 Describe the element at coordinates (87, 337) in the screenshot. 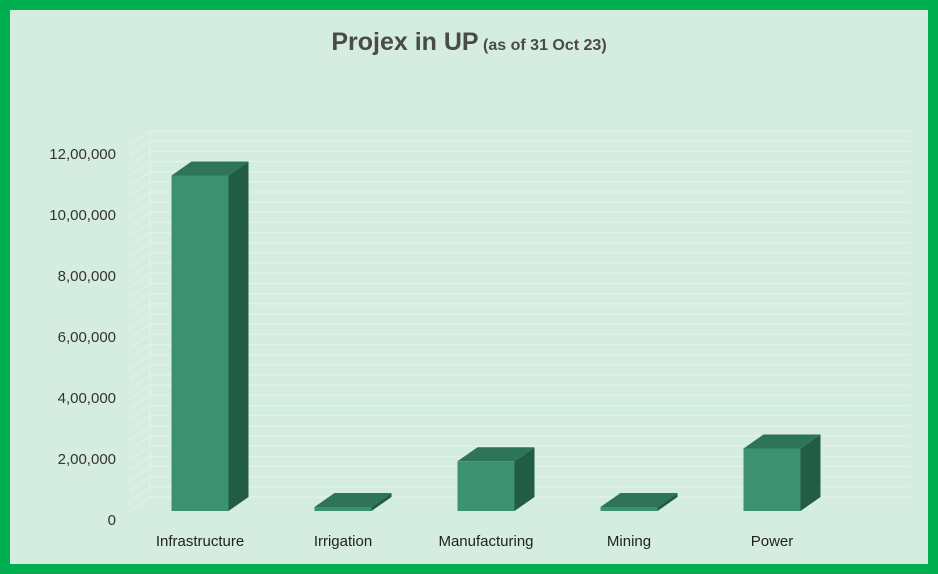

I see `y-tick-label: 6,00,000` at that location.